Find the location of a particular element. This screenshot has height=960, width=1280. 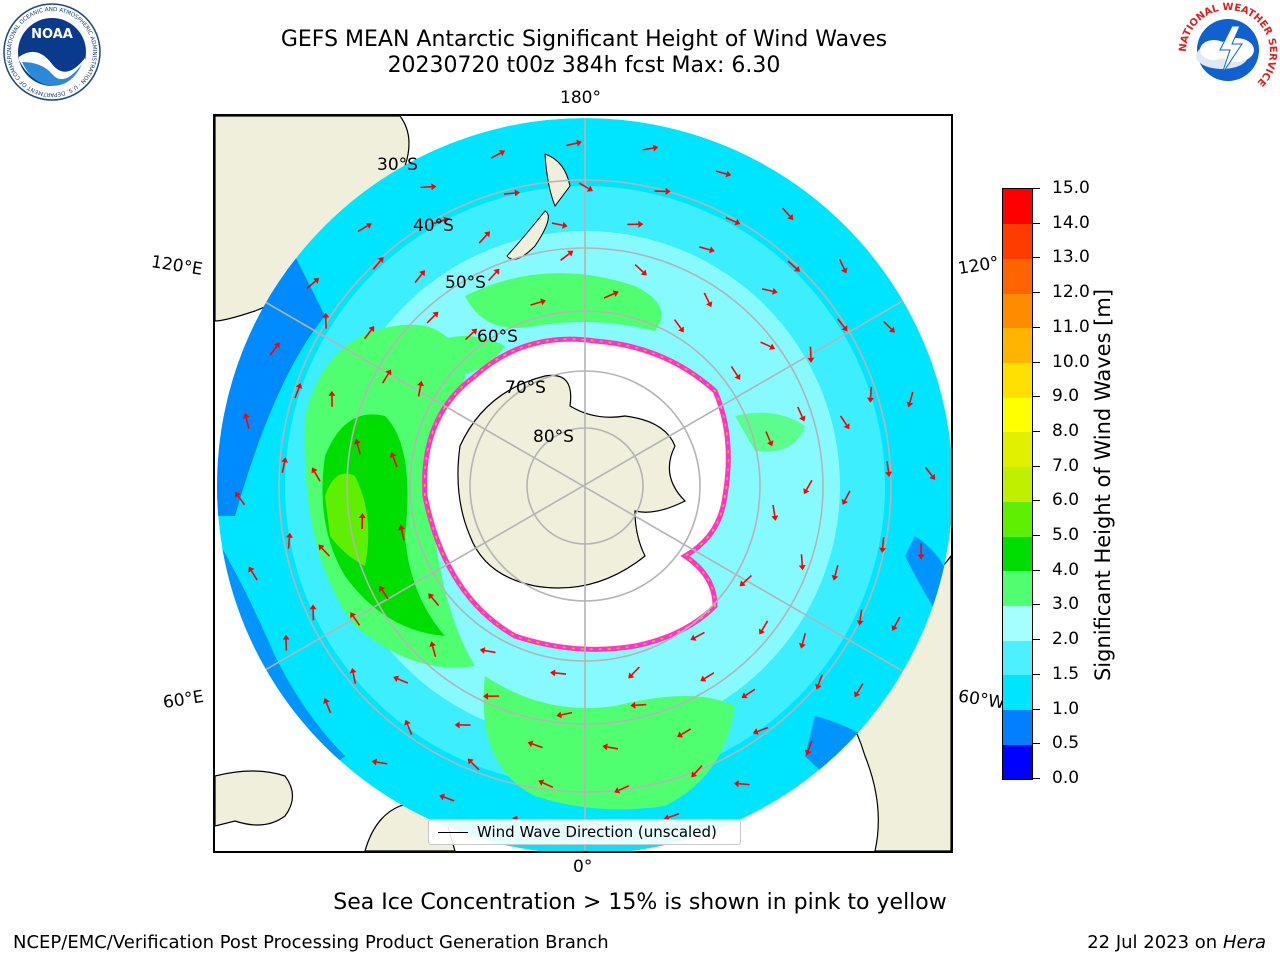

lat-label-30s: 30°S is located at coordinates (397, 165).